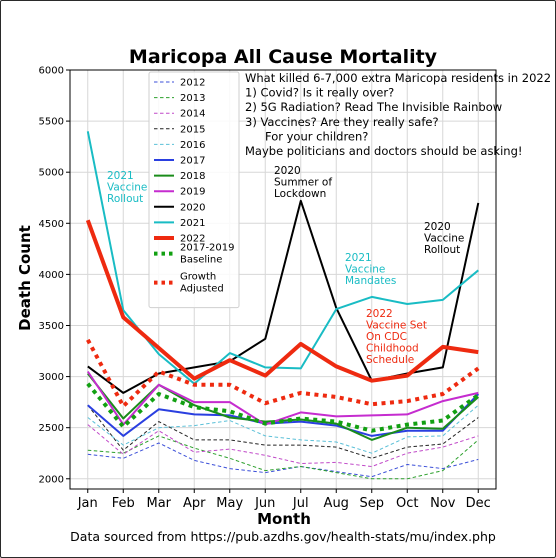  Describe the element at coordinates (25, 278) in the screenshot. I see `y-axis-label: Death Count` at that location.